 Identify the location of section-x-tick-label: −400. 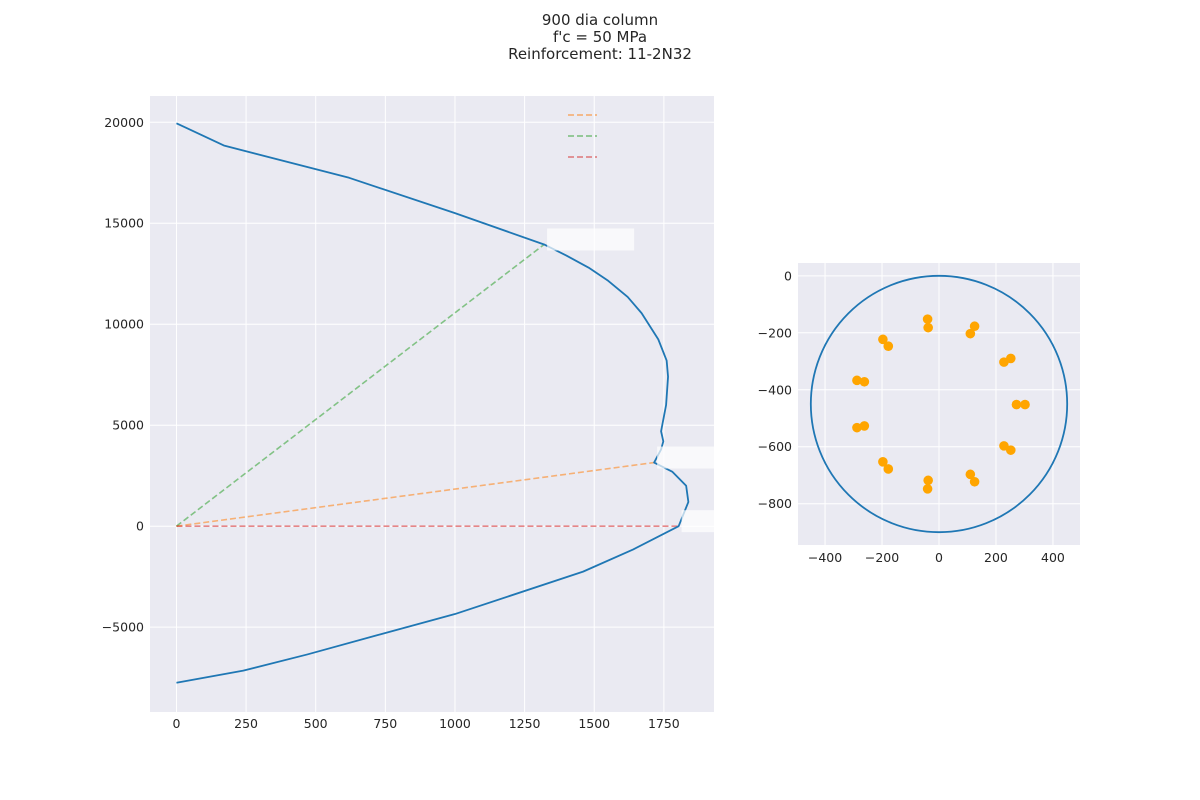
(825, 557).